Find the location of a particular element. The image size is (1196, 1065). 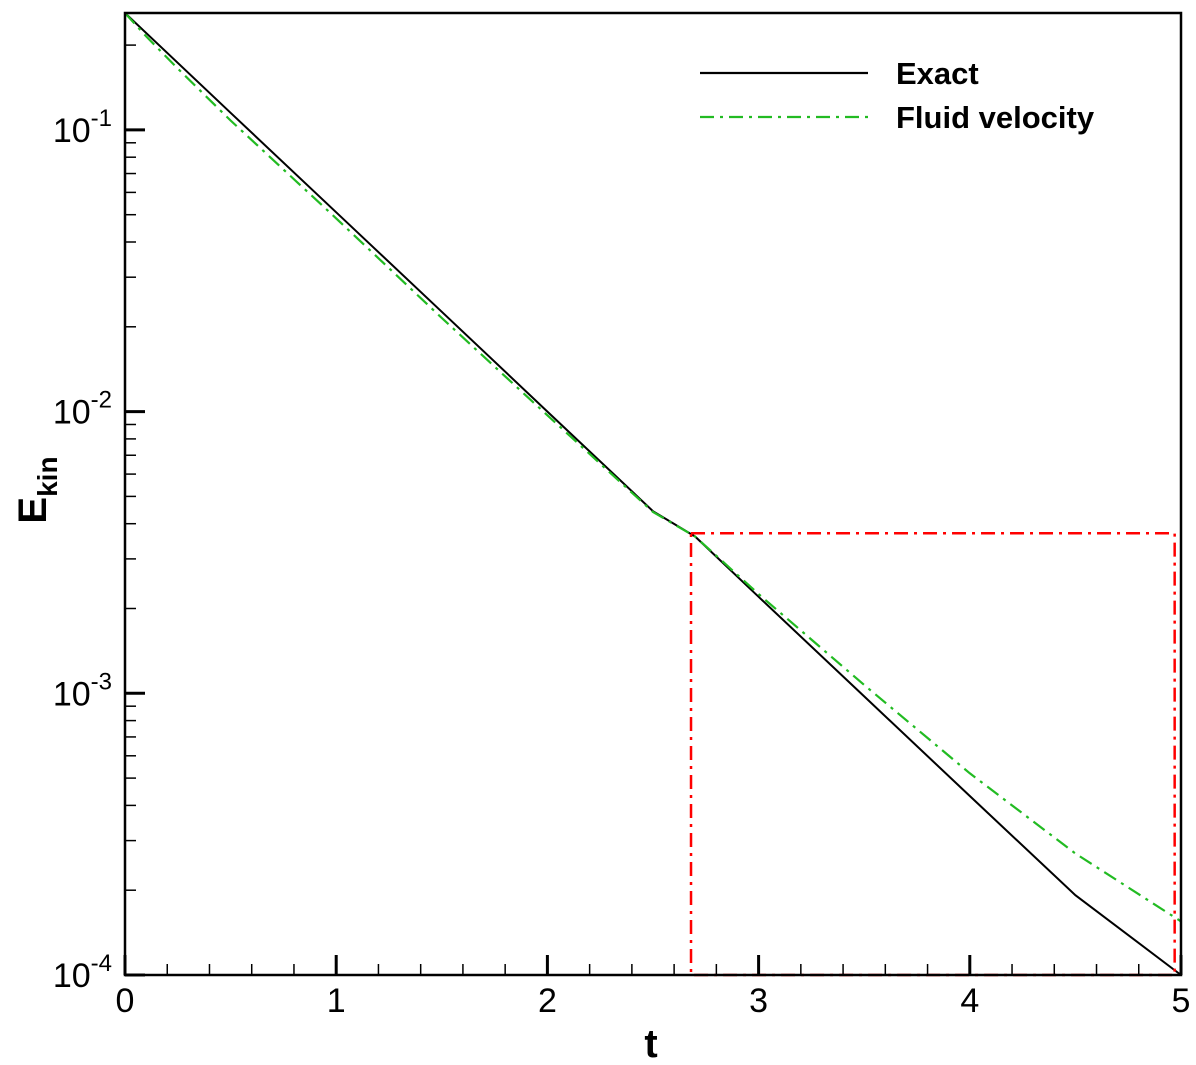

y-tick-label-exponent: -2 is located at coordinates (101, 400).